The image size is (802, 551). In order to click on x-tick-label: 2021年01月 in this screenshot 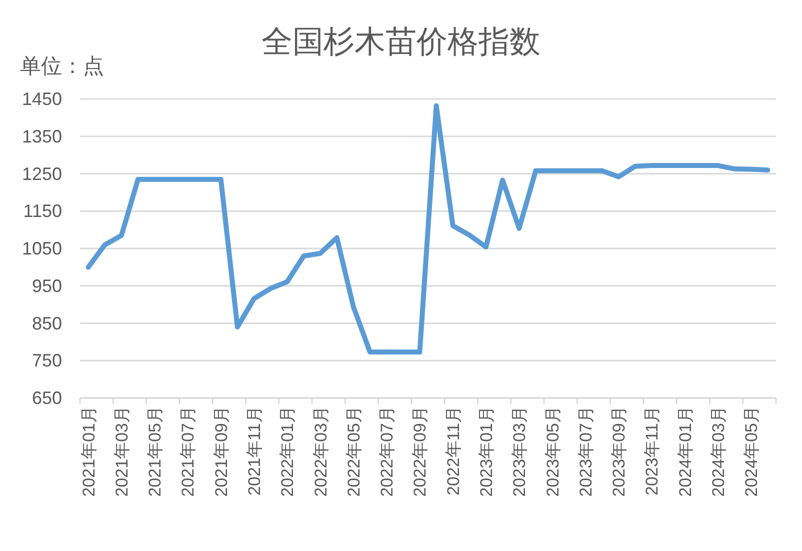, I will do `click(88, 451)`.